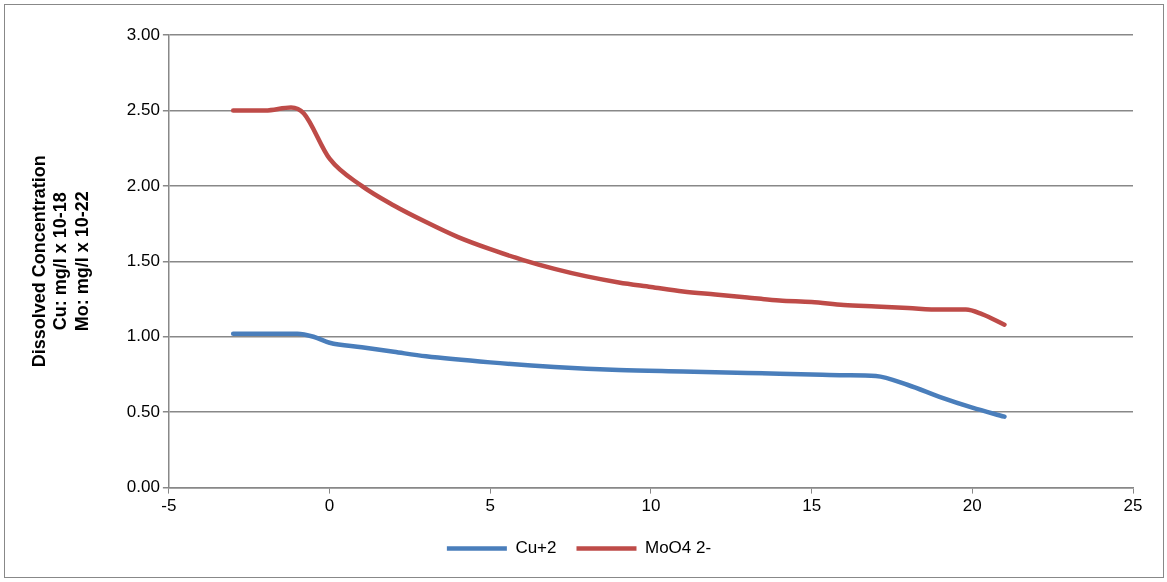 This screenshot has height=582, width=1167. What do you see at coordinates (972, 506) in the screenshot?
I see `x-tick-label: 20` at bounding box center [972, 506].